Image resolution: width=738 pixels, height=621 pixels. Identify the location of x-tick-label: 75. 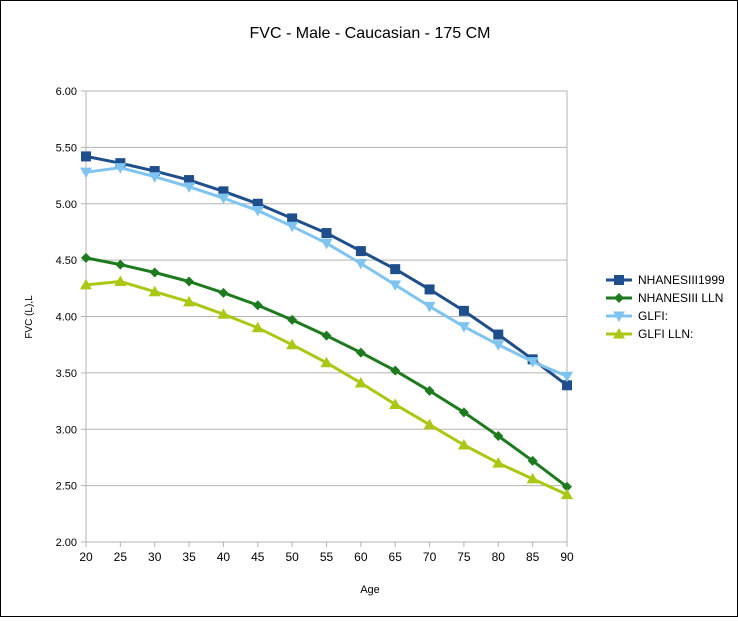
(464, 557).